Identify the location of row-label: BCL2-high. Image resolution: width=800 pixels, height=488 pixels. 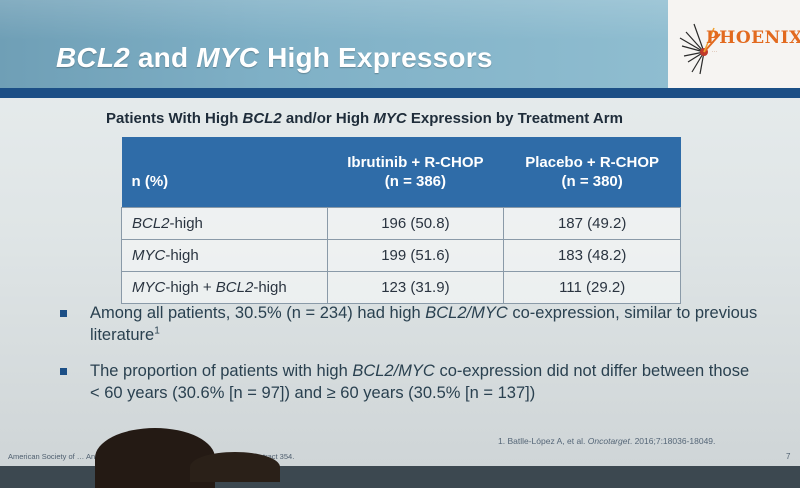
(224, 223).